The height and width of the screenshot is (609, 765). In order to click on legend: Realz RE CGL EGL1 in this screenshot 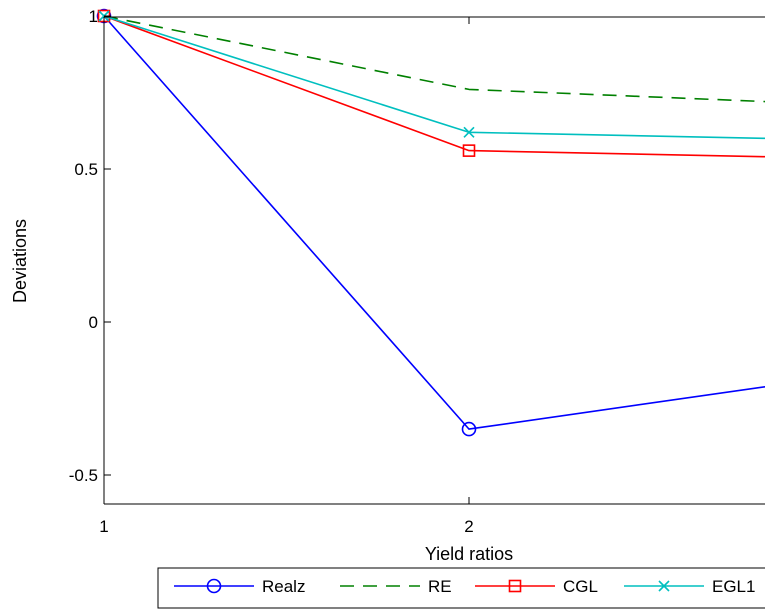, I will do `click(461, 588)`.